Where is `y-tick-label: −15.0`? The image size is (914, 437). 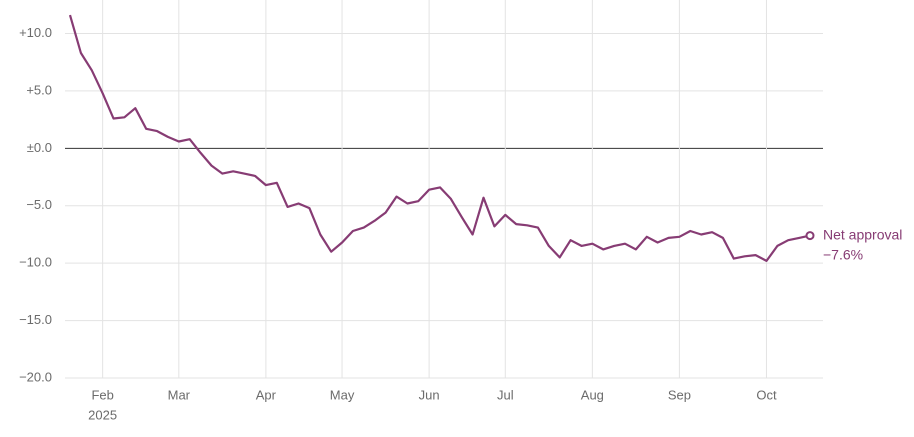
y-tick-label: −15.0 is located at coordinates (35, 319).